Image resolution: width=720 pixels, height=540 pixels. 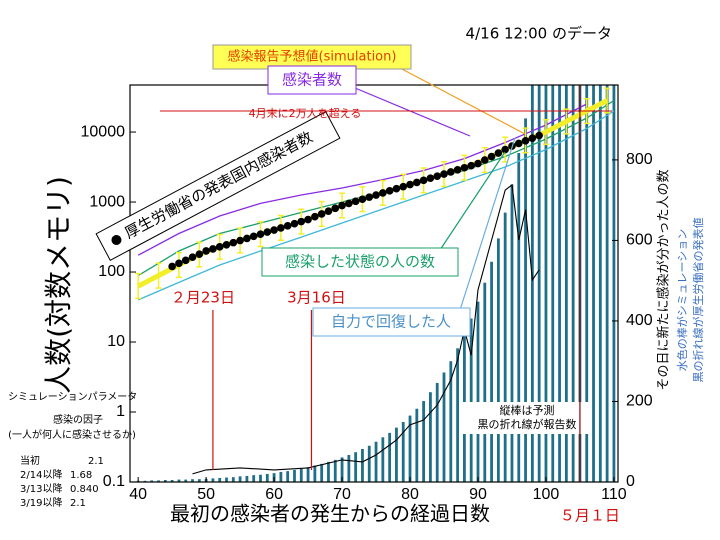 What do you see at coordinates (639, 159) in the screenshot?
I see `y2-tick-label: 800` at bounding box center [639, 159].